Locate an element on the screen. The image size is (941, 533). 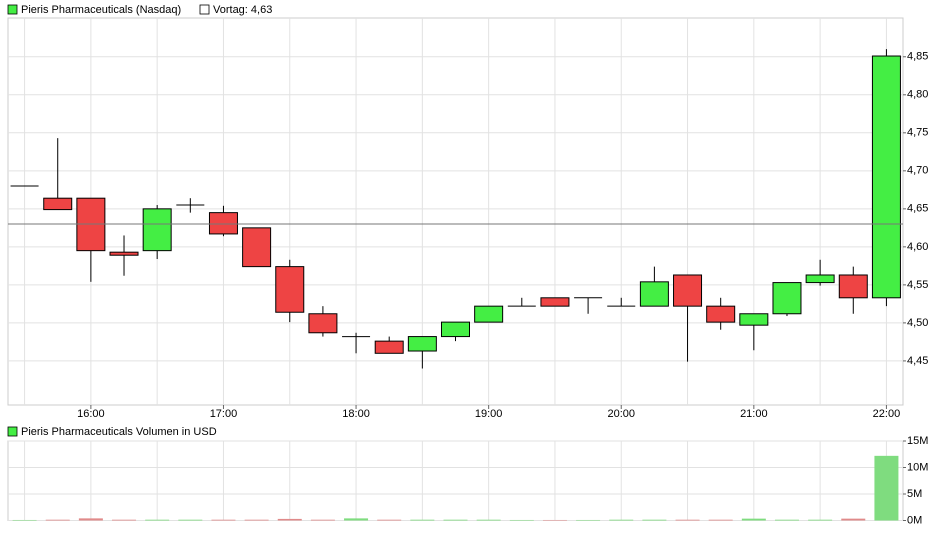
x-tick-label: 18:00 is located at coordinates (356, 414).